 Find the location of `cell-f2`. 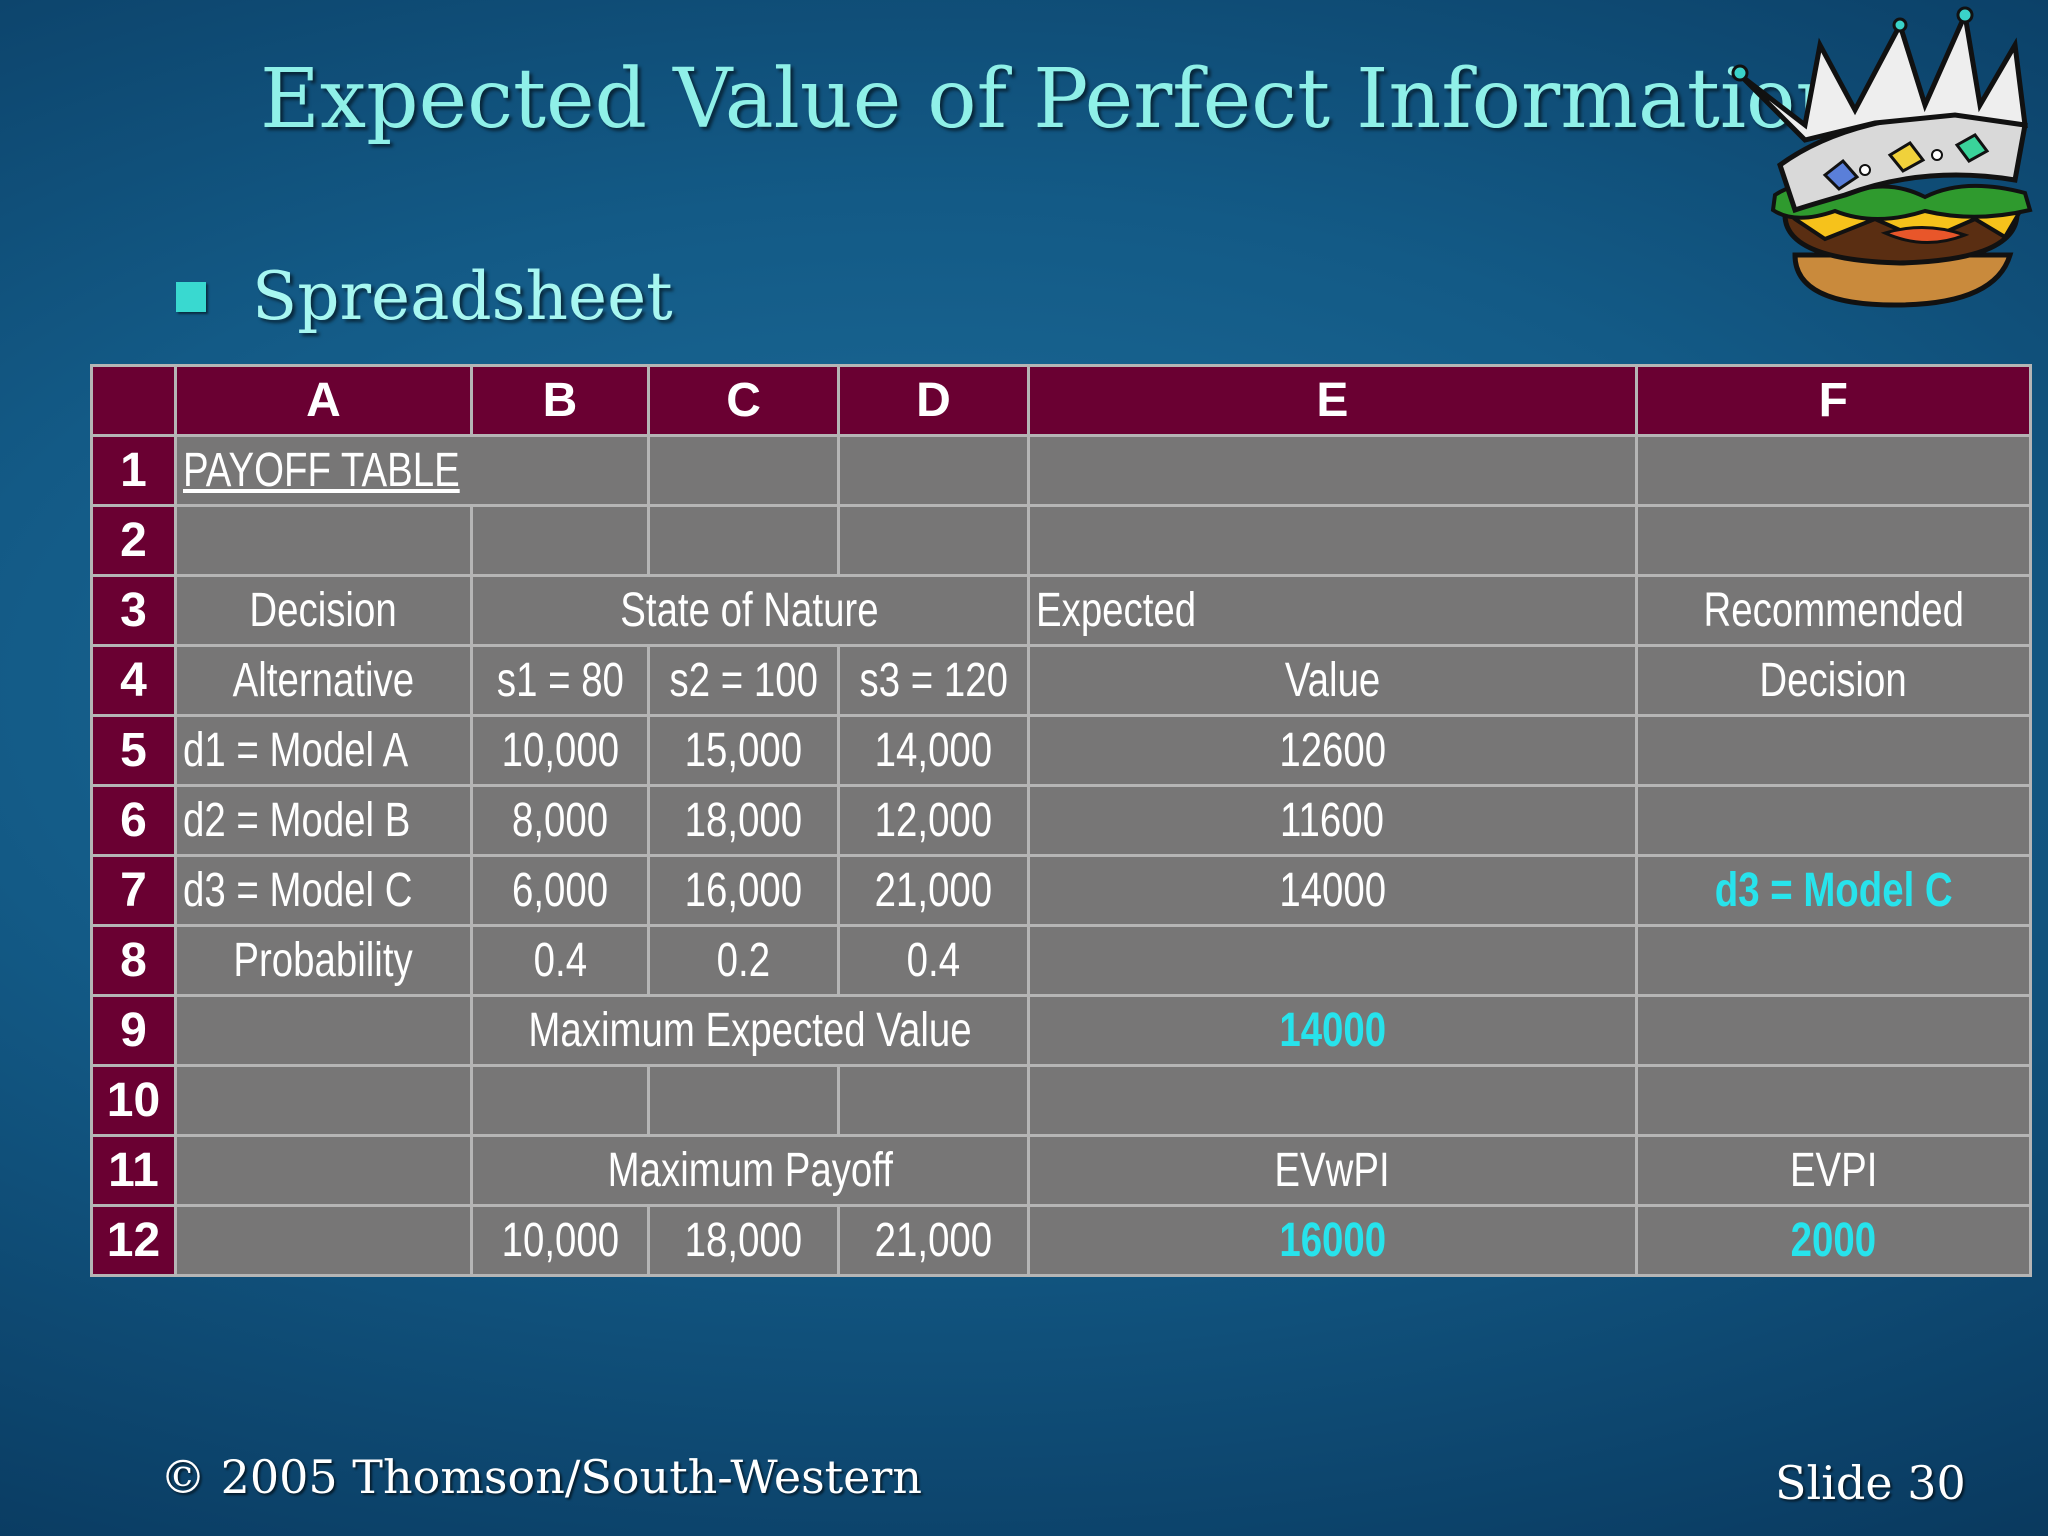

cell-f2 is located at coordinates (1833, 540).